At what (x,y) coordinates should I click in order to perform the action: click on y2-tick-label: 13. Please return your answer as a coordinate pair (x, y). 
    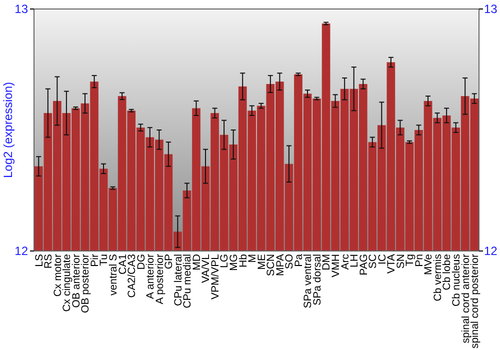
    Looking at the image, I should click on (491, 9).